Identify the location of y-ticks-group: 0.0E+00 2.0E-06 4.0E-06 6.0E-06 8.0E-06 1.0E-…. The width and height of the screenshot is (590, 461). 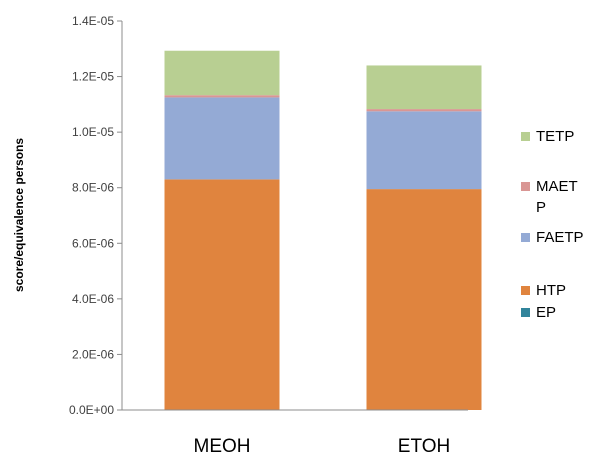
(95, 215).